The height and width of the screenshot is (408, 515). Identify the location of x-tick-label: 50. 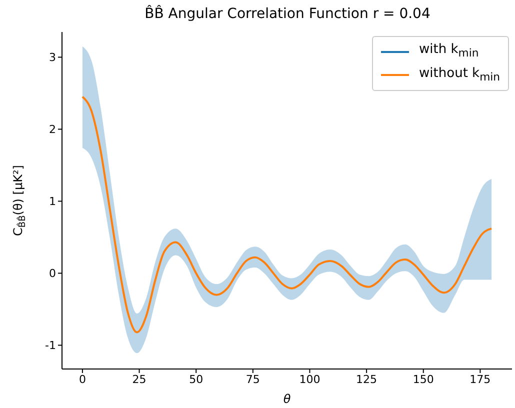
(196, 379).